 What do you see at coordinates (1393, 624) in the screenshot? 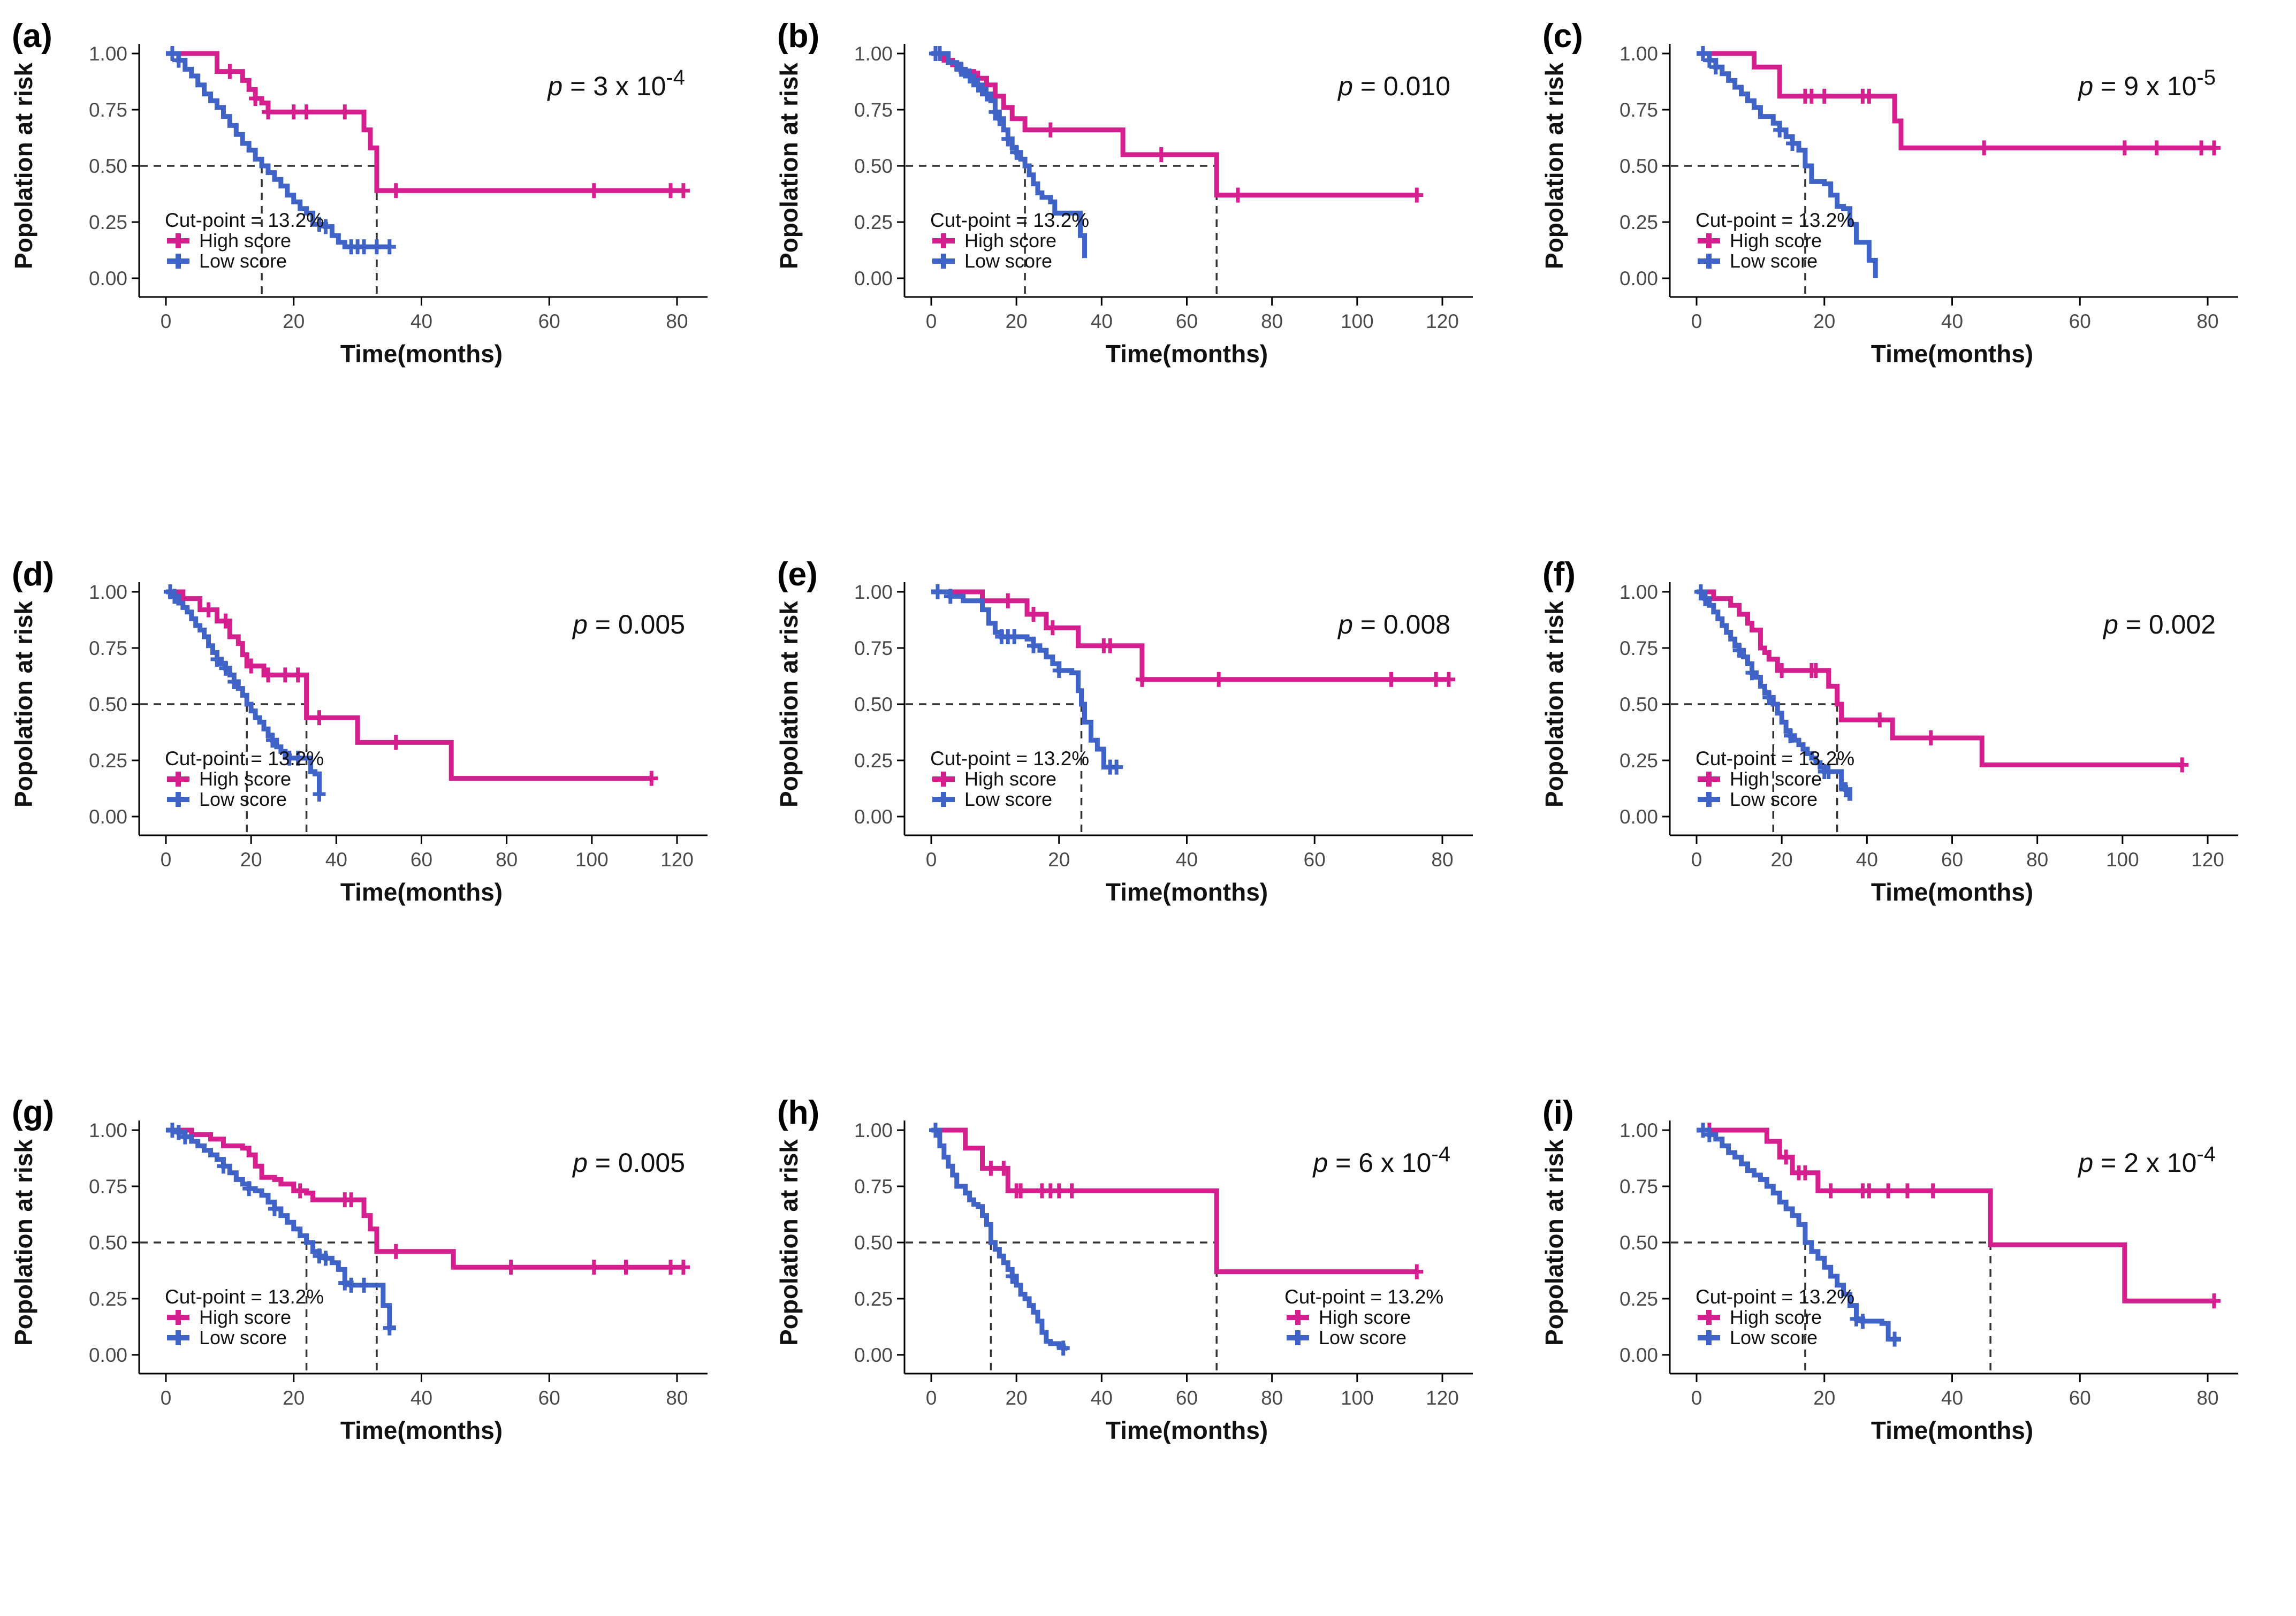
I see `p-value-text: p = 0.008` at bounding box center [1393, 624].